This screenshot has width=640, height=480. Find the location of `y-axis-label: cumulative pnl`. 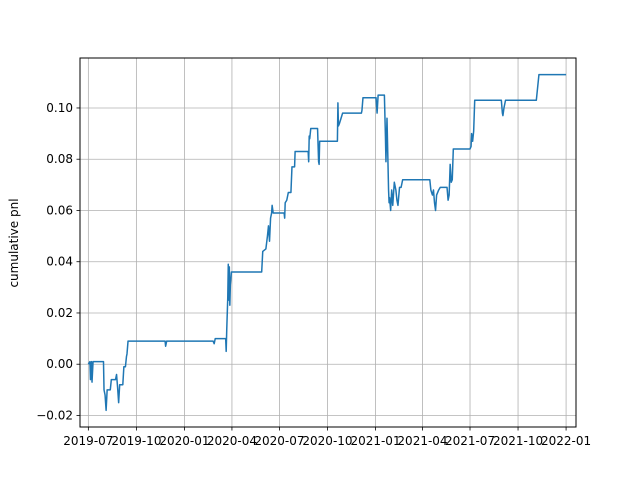

y-axis-label: cumulative pnl is located at coordinates (14, 242).